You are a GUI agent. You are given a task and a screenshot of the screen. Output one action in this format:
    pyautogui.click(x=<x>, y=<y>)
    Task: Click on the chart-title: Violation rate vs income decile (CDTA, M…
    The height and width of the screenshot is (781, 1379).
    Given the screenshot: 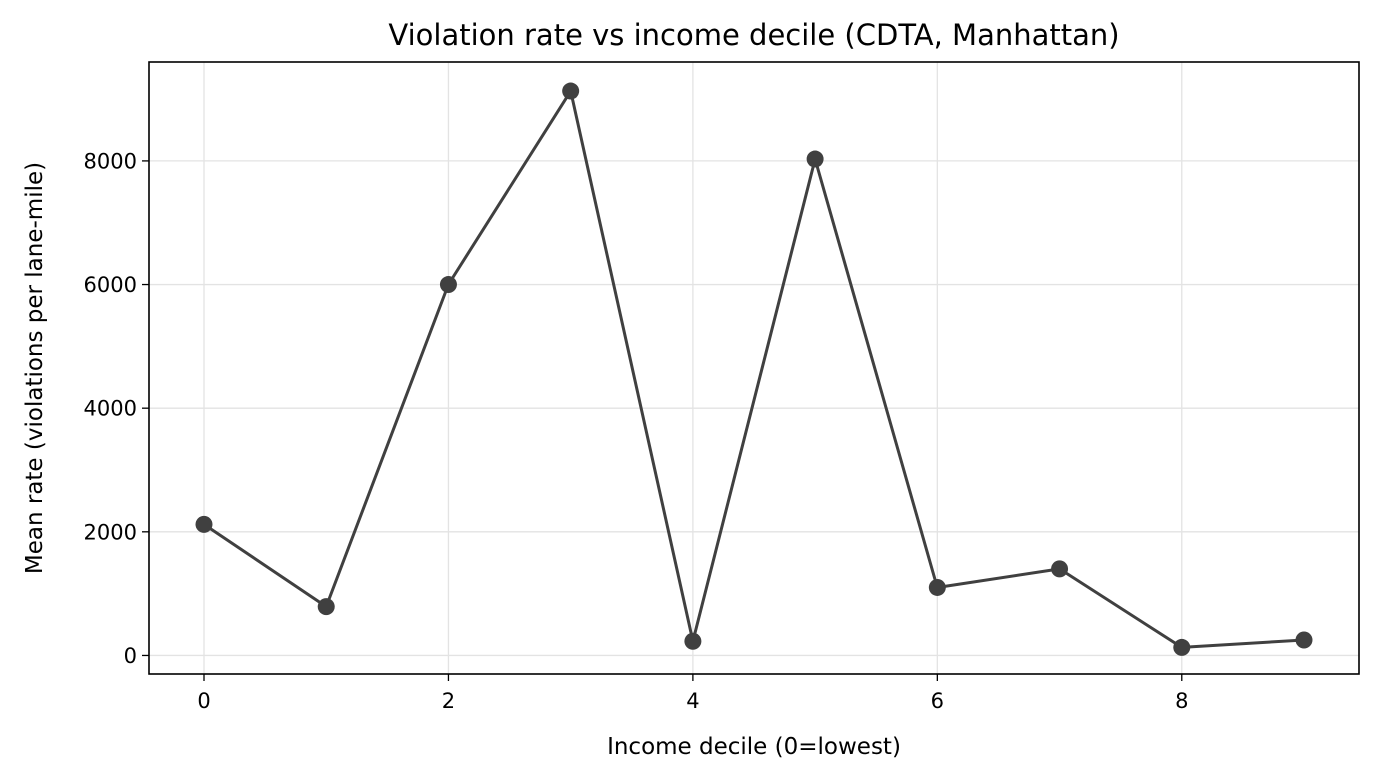 What is the action you would take?
    pyautogui.click(x=753, y=35)
    